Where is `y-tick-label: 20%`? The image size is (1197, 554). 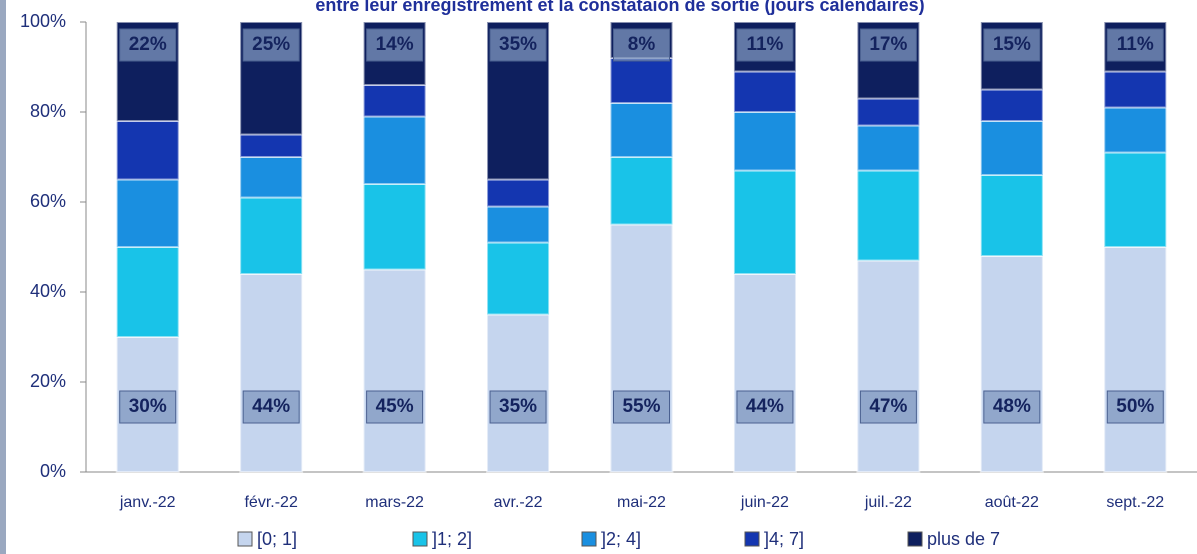
y-tick-label: 20% is located at coordinates (48, 381).